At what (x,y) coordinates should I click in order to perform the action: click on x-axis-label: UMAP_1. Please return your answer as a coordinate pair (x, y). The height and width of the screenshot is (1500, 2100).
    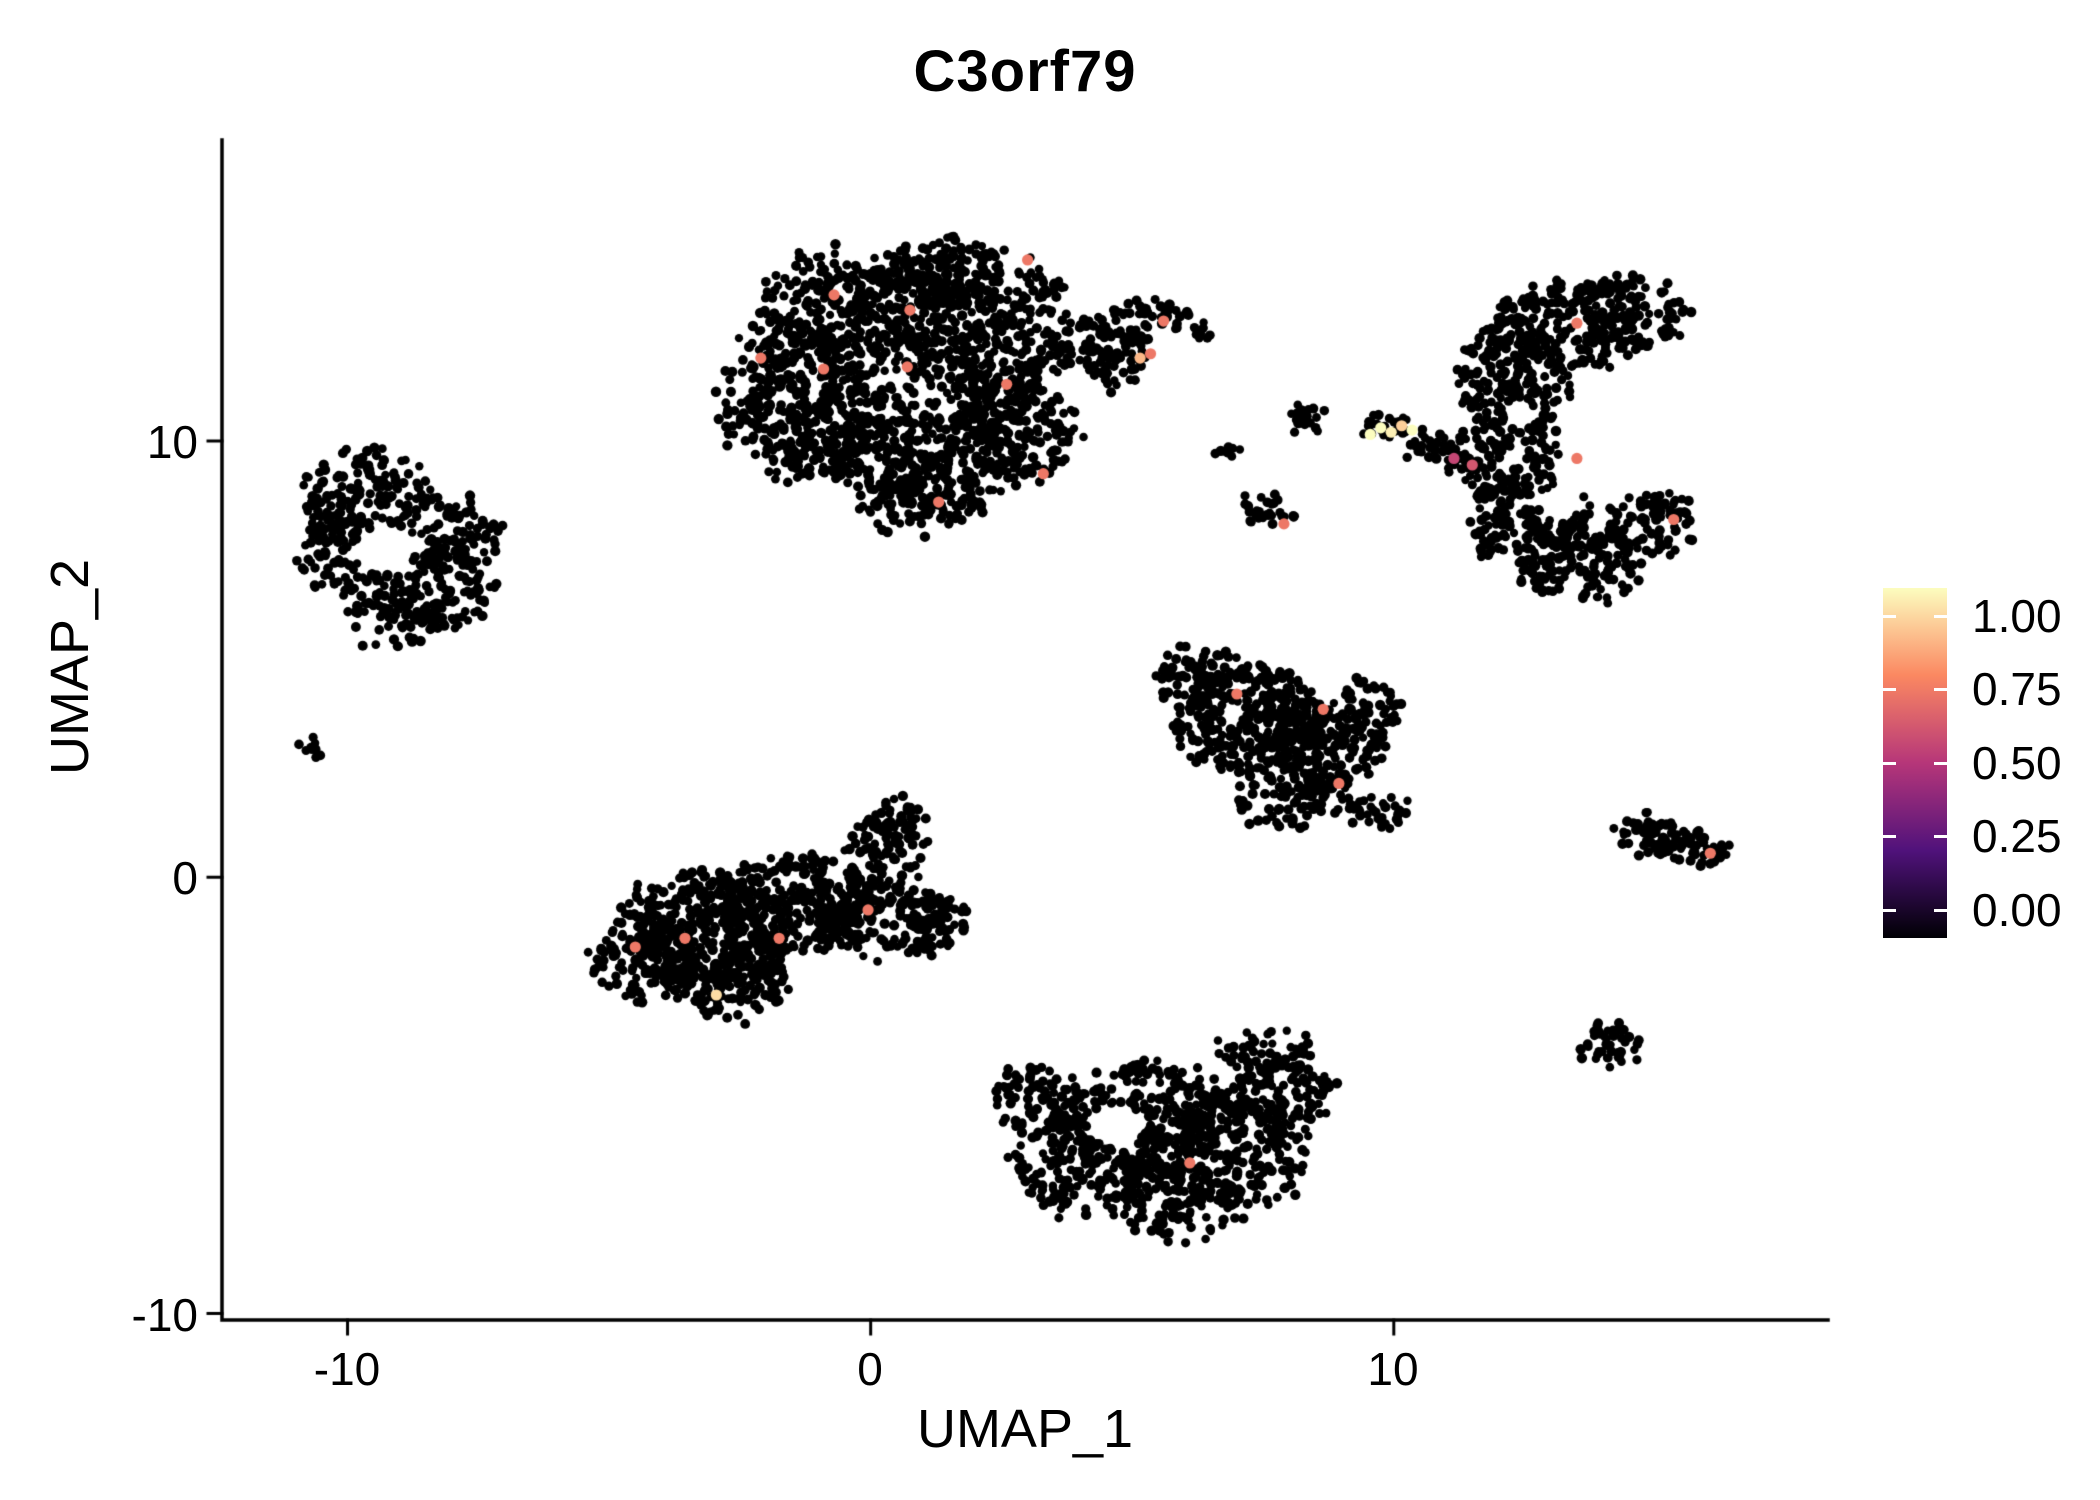
    Looking at the image, I should click on (1025, 1429).